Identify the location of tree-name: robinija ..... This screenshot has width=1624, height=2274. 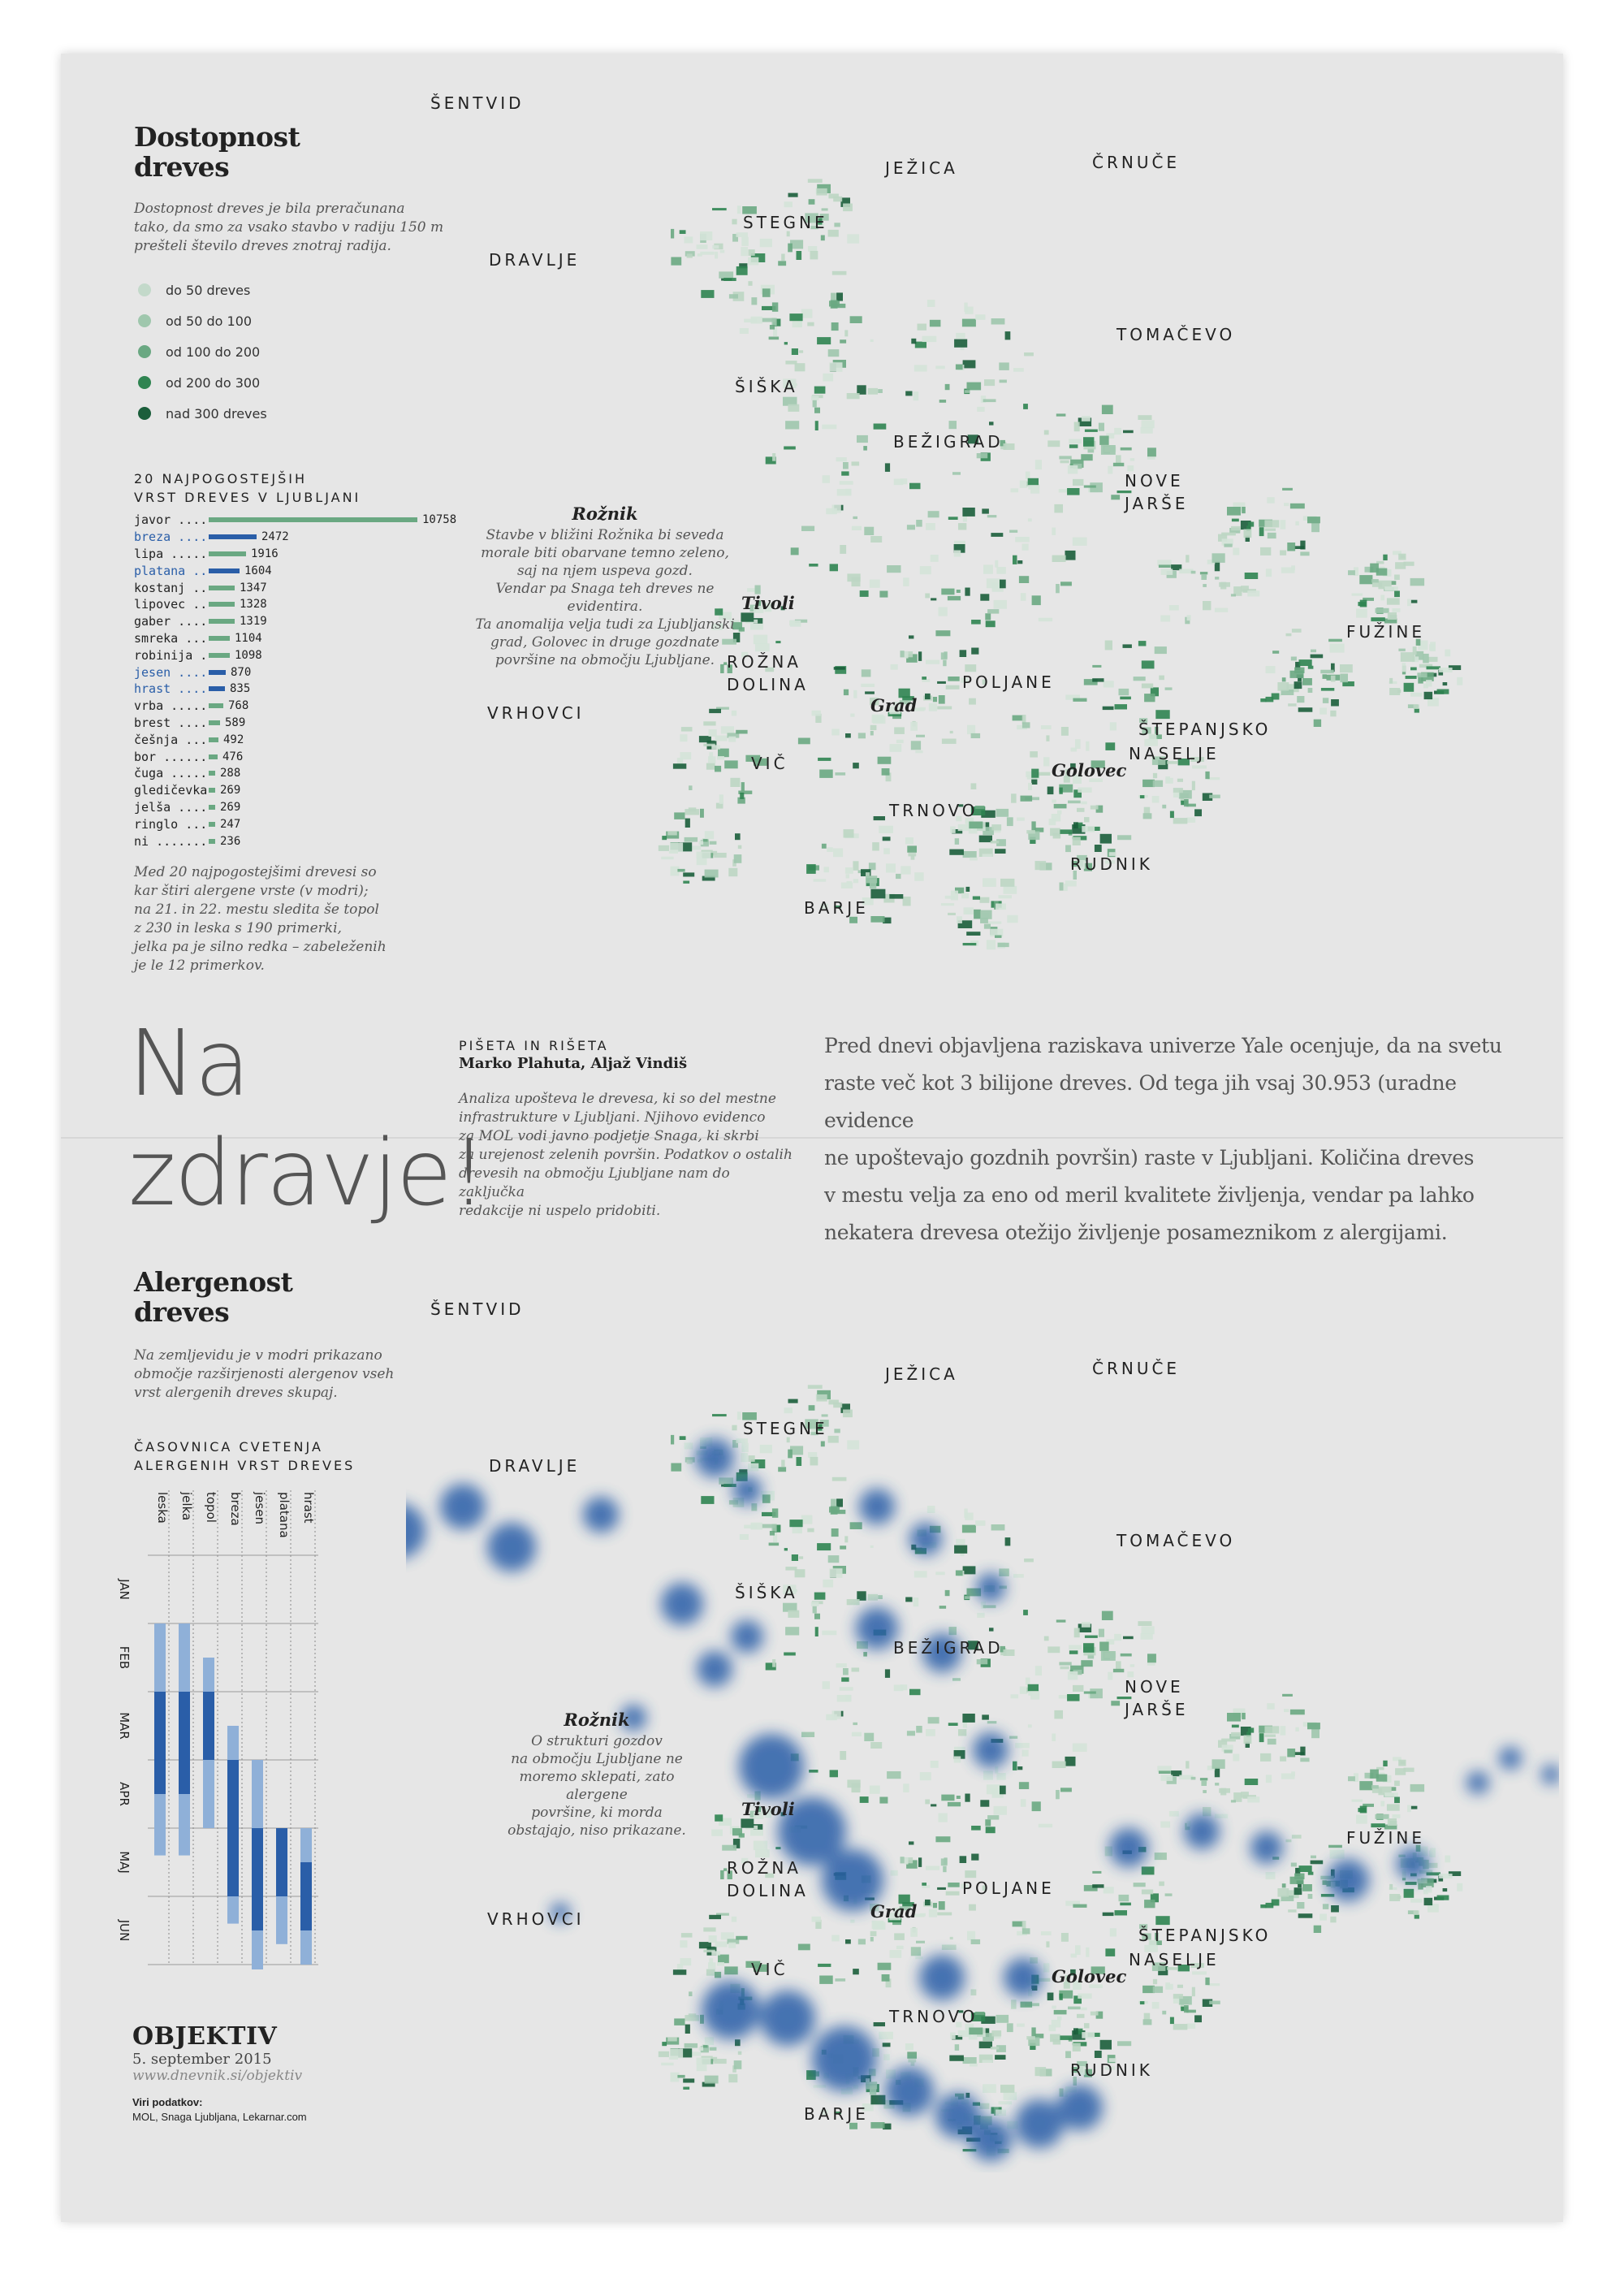
(172, 655).